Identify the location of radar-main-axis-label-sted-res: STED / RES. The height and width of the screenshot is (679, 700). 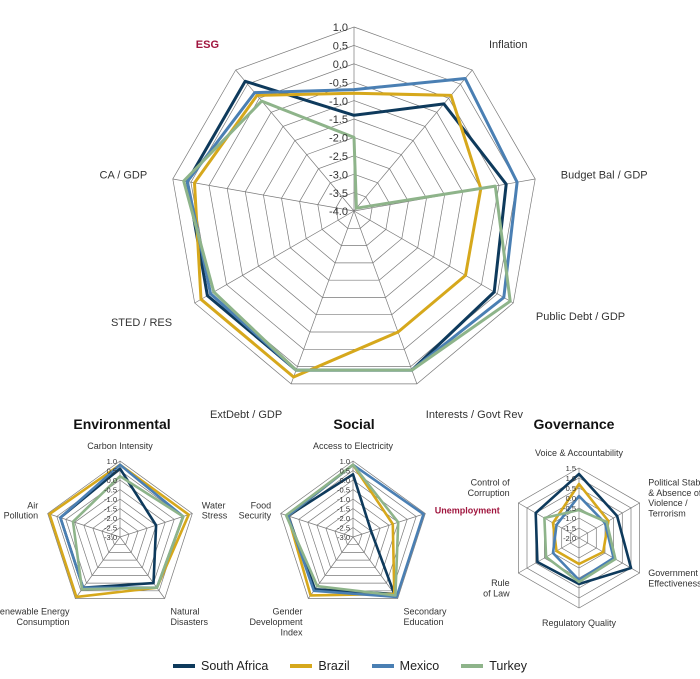
(141, 323).